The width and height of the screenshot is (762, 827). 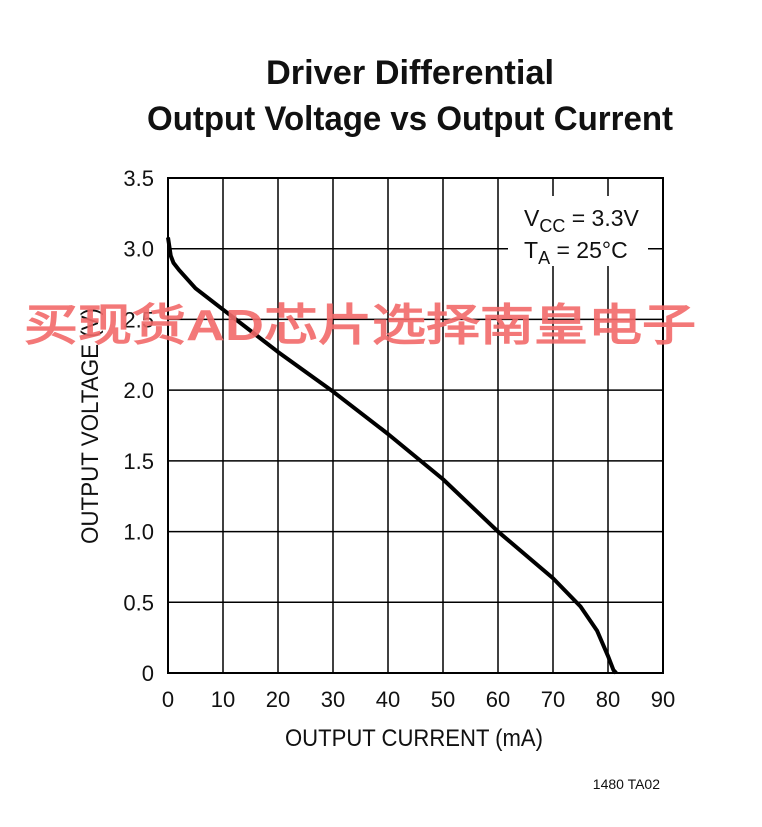 I want to click on y-tick-label: 2.0, so click(x=138, y=390).